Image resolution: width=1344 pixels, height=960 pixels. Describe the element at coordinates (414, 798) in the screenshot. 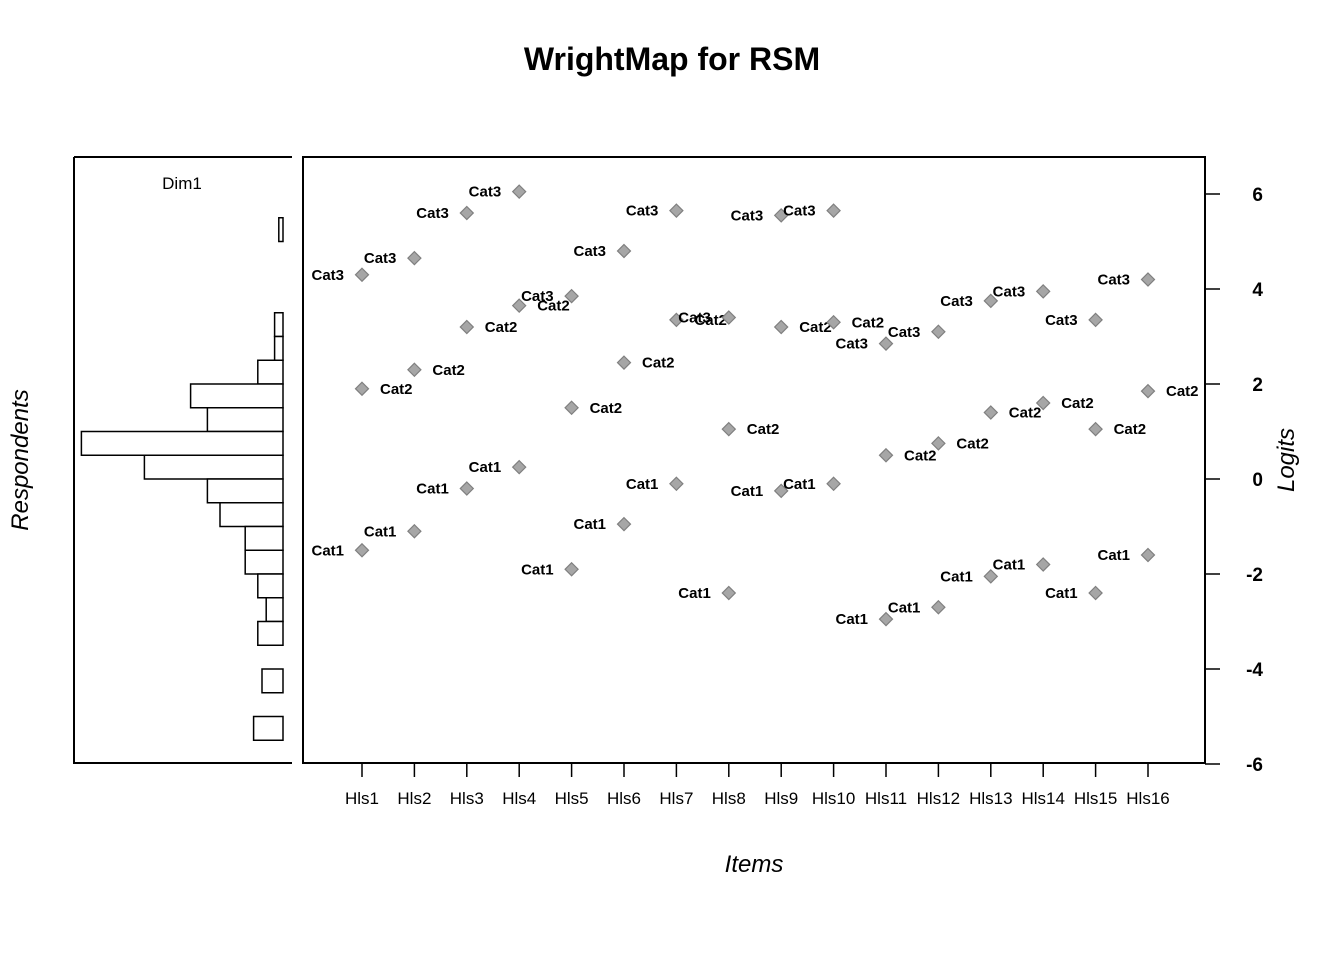

I see `x-tick-label: Hls2` at that location.